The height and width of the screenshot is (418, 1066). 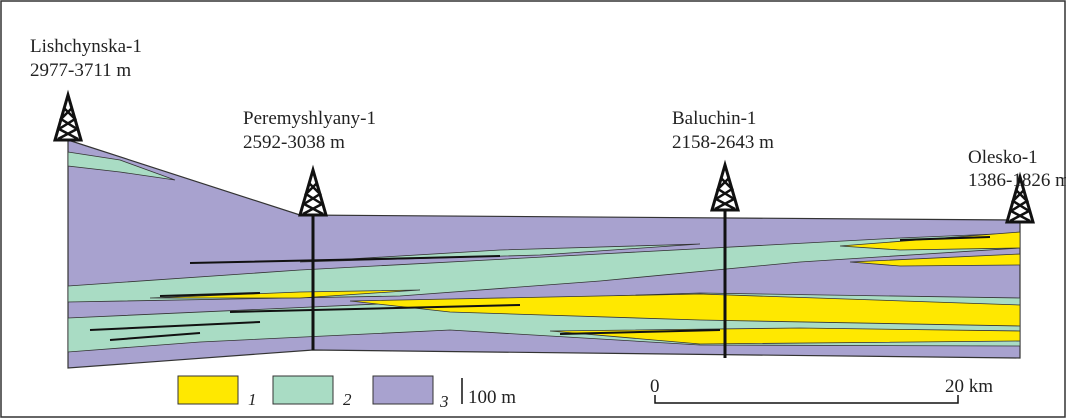 I want to click on well-name: Peremyshlyany-1, so click(x=309, y=118).